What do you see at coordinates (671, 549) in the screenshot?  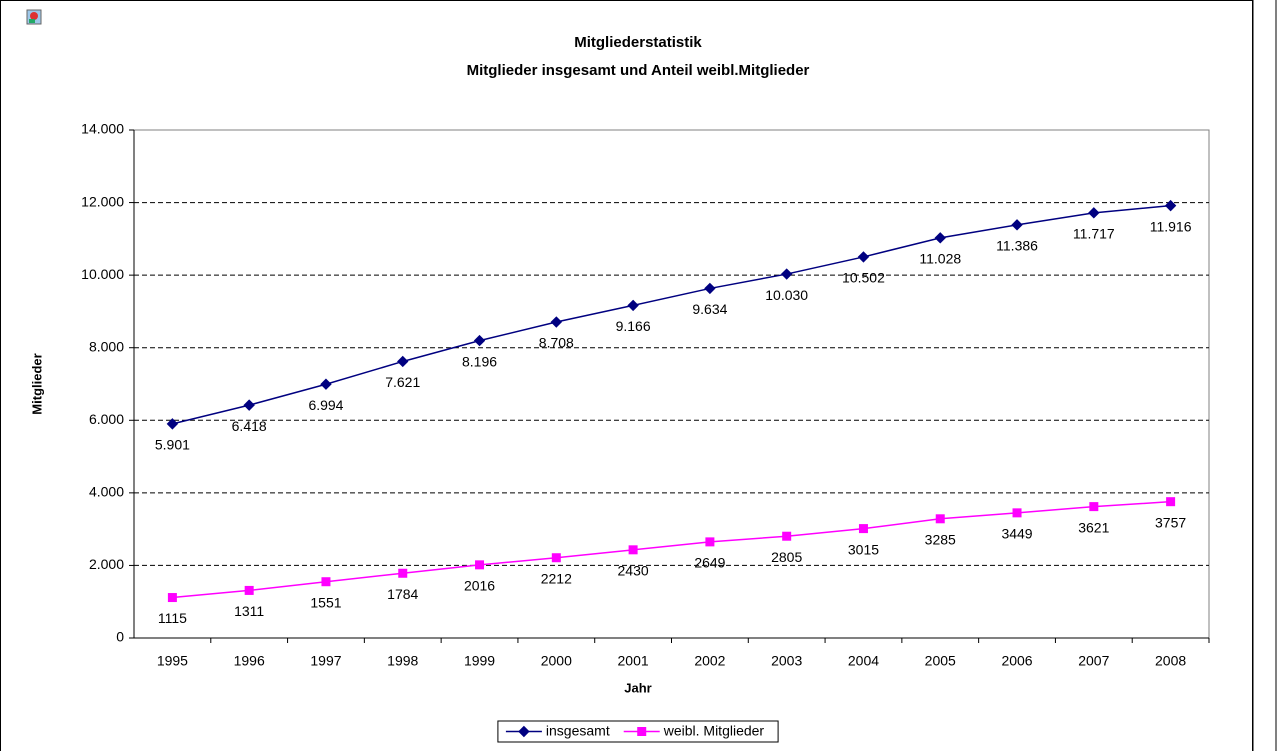 I see `line` at bounding box center [671, 549].